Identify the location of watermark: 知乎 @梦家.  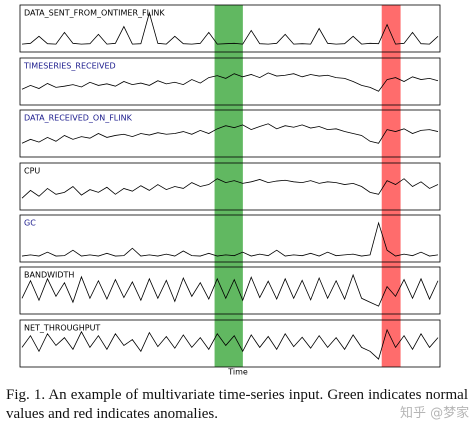
(435, 413).